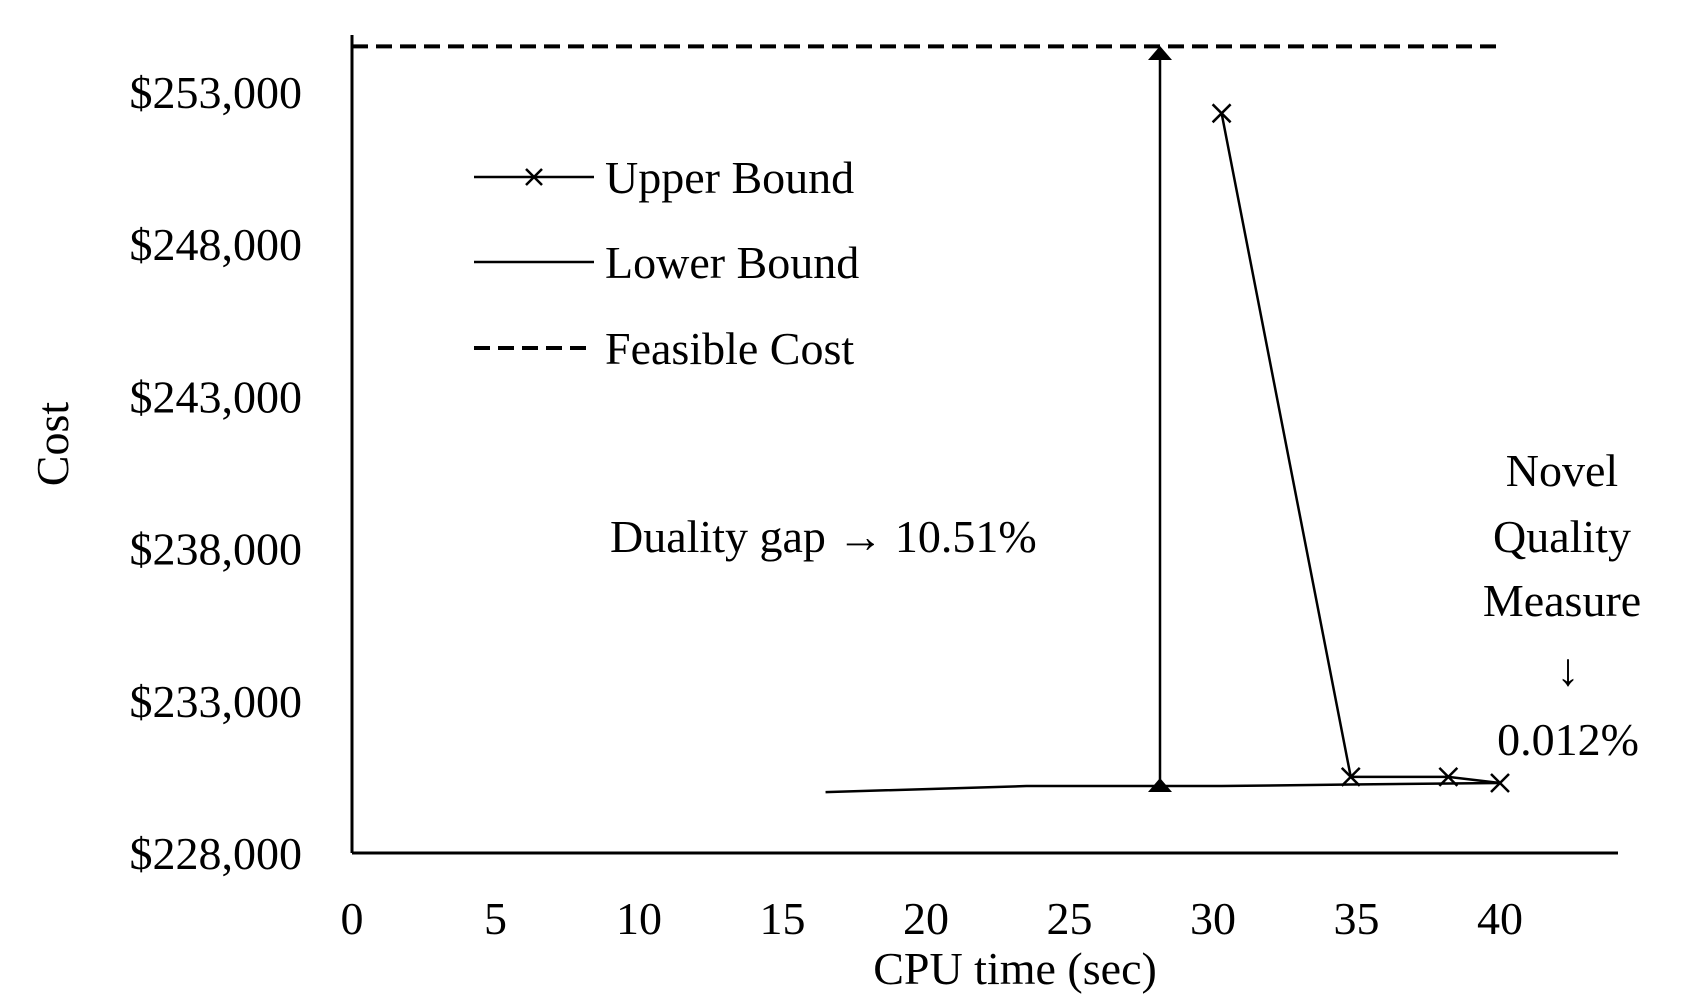 The height and width of the screenshot is (994, 1688). Describe the element at coordinates (823, 536) in the screenshot. I see `duality-gap-label: Duality gap → 10.51%` at that location.